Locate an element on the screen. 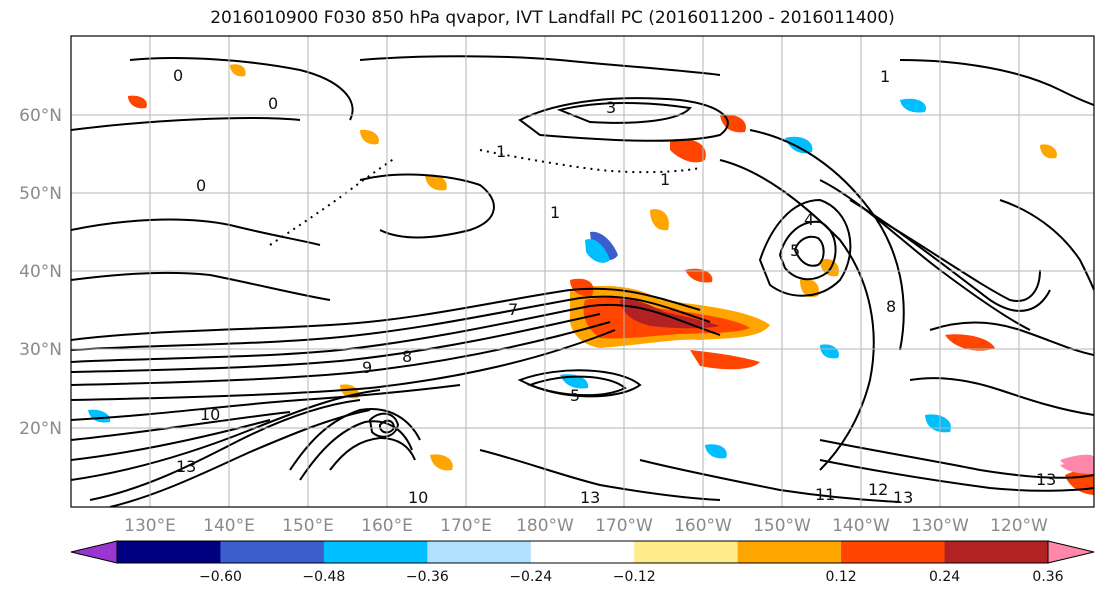  coastline-dots is located at coordinates (485, 197).